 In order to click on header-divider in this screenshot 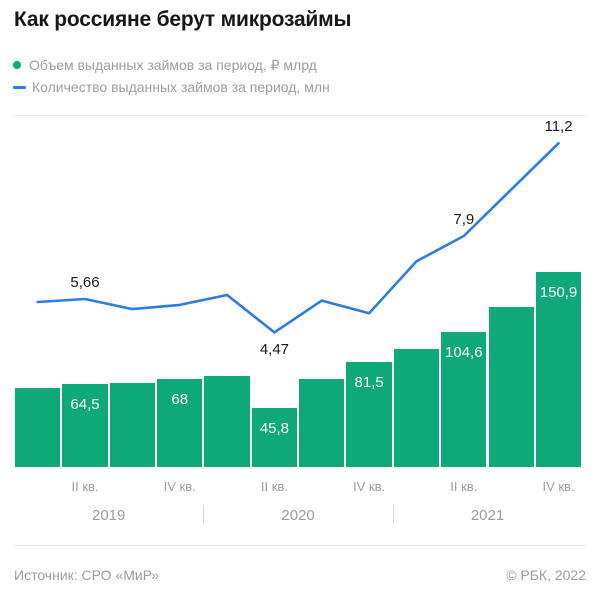, I will do `click(300, 115)`.